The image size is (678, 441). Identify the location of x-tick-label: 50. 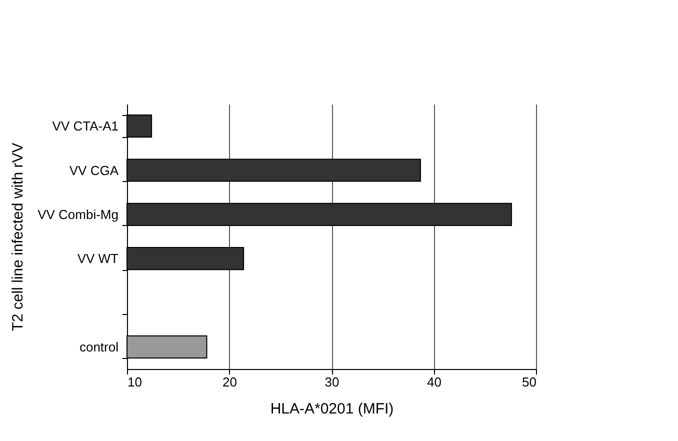
(529, 382).